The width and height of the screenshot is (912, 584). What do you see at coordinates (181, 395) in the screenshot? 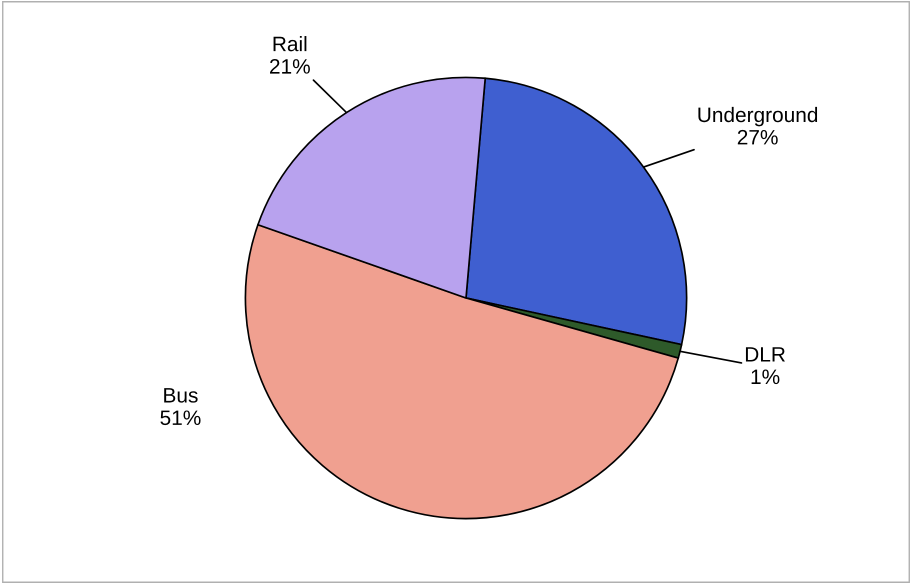
I see `slice-label: Bus` at bounding box center [181, 395].